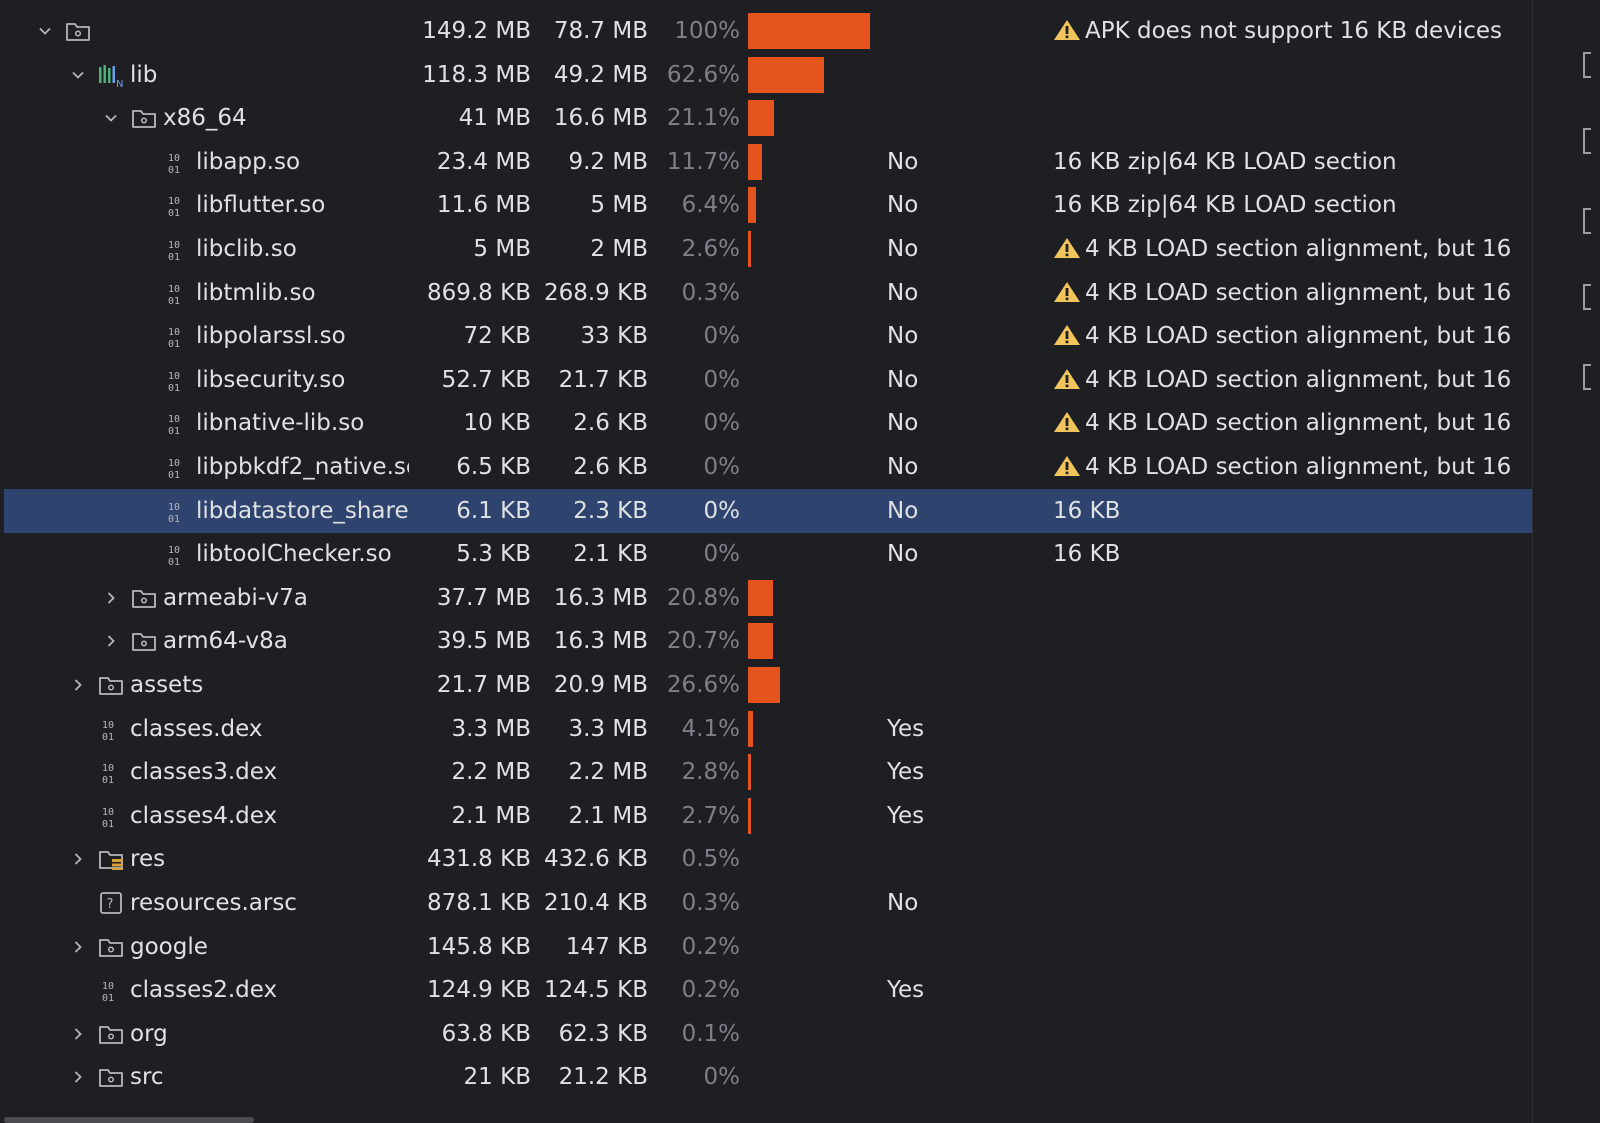 The height and width of the screenshot is (1123, 1600). Describe the element at coordinates (610, 423) in the screenshot. I see `download-size: 2.6 KB` at that location.